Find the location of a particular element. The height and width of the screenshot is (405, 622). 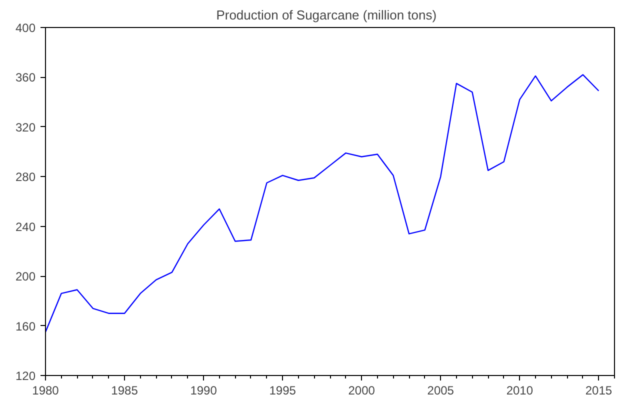

y-tick-label: 360 is located at coordinates (25, 77).